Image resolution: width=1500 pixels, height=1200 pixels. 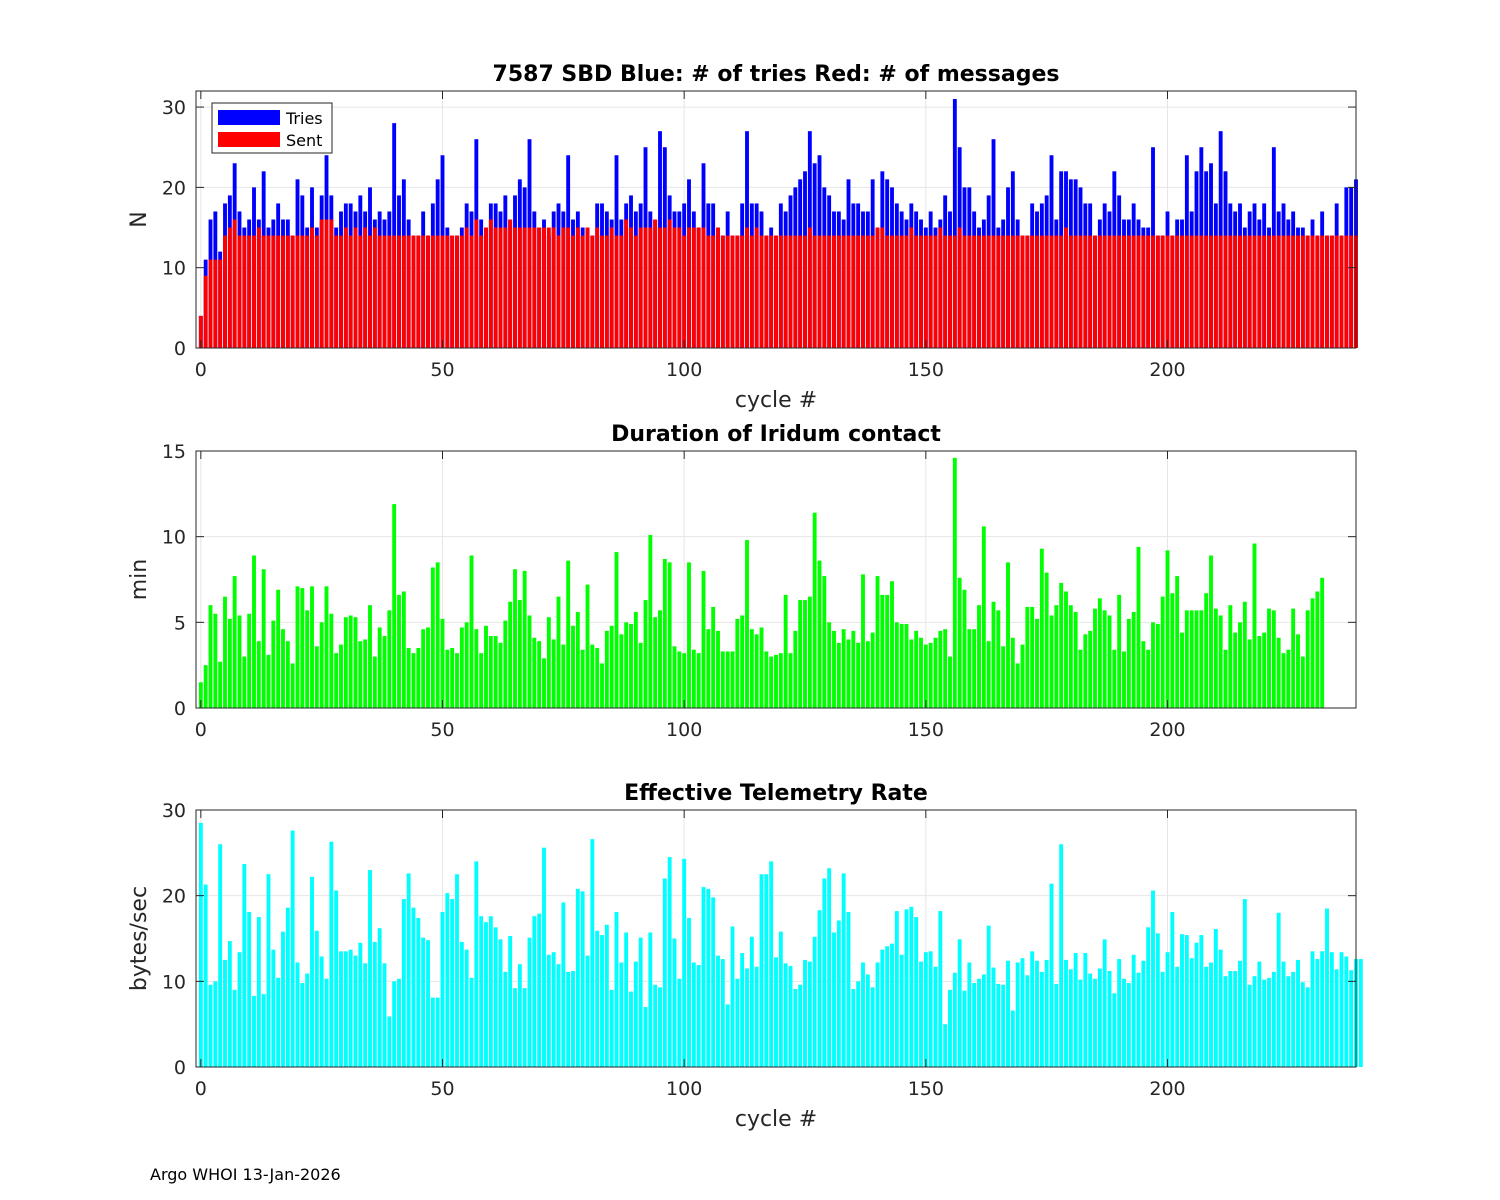 What do you see at coordinates (174, 982) in the screenshot?
I see `rate-ytick-label: 10` at bounding box center [174, 982].